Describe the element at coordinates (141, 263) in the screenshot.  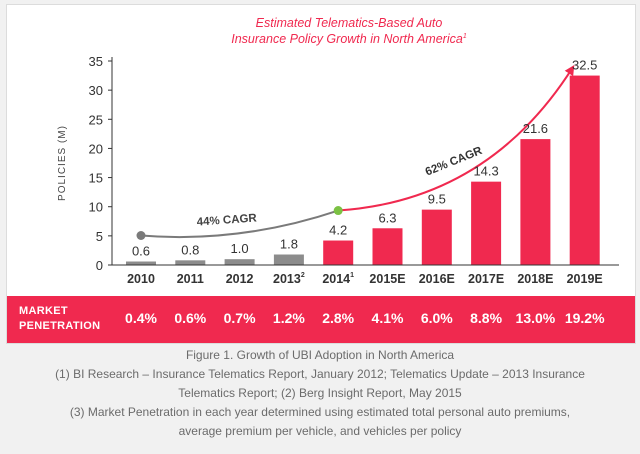
I see `bar-2010` at that location.